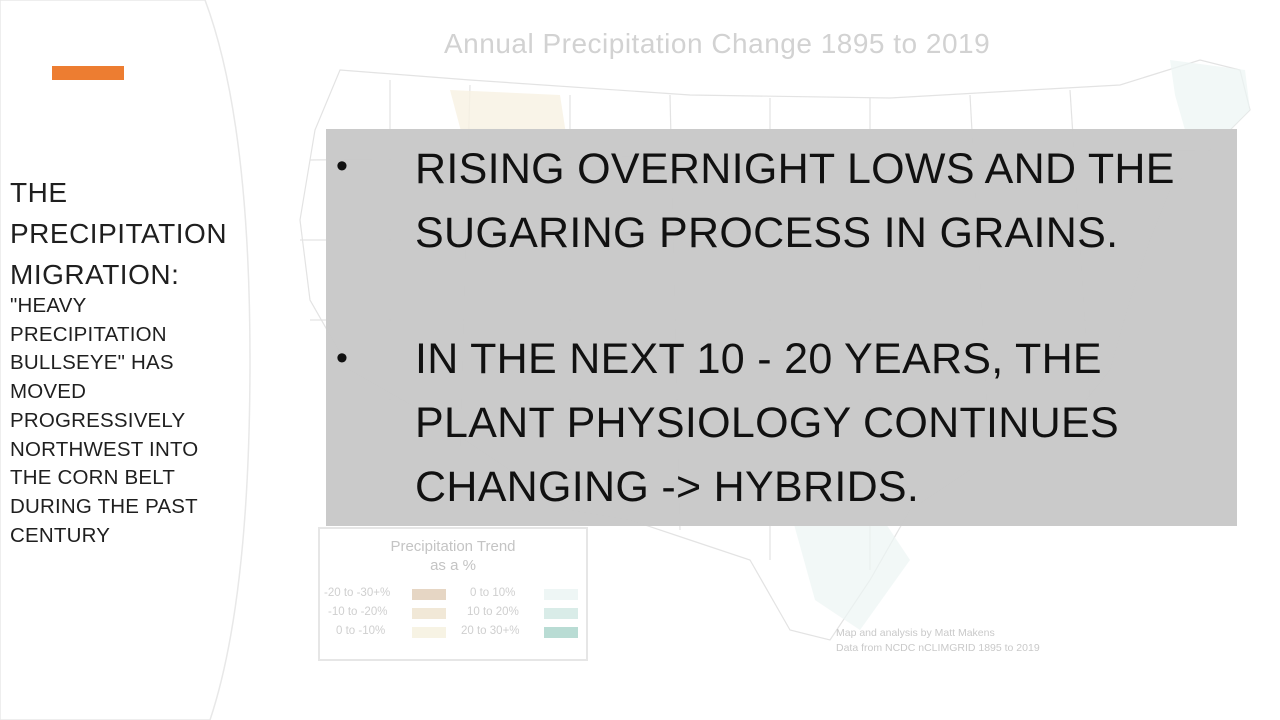 This screenshot has height=720, width=1280. I want to click on subheading-line: BULLSEYE" HAS, so click(92, 363).